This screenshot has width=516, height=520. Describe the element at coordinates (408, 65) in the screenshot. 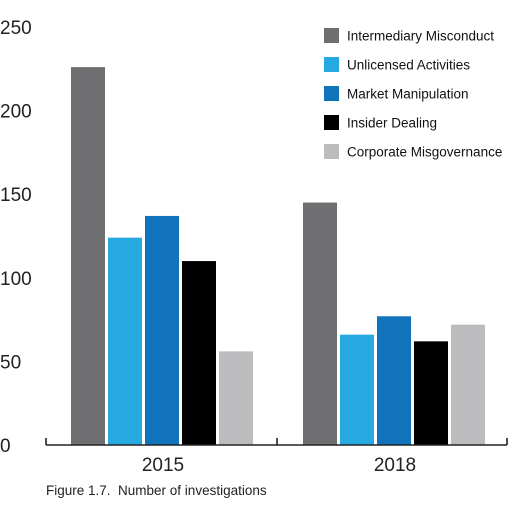

I see `legend-label: Unlicensed Activities` at that location.